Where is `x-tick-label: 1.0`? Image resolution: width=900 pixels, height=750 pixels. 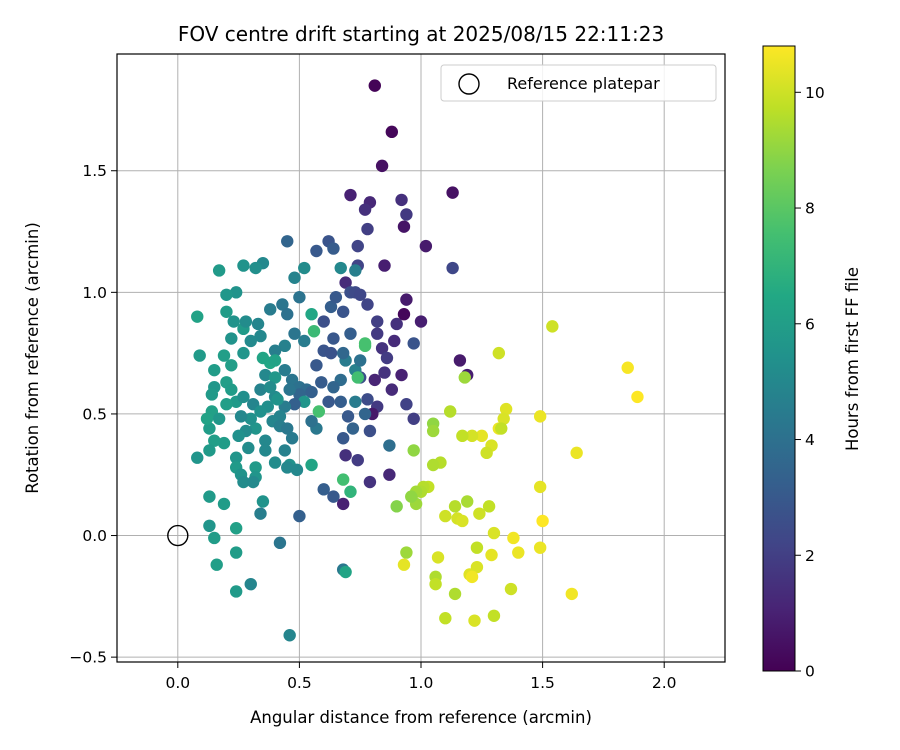 x-tick-label: 1.0 is located at coordinates (421, 683).